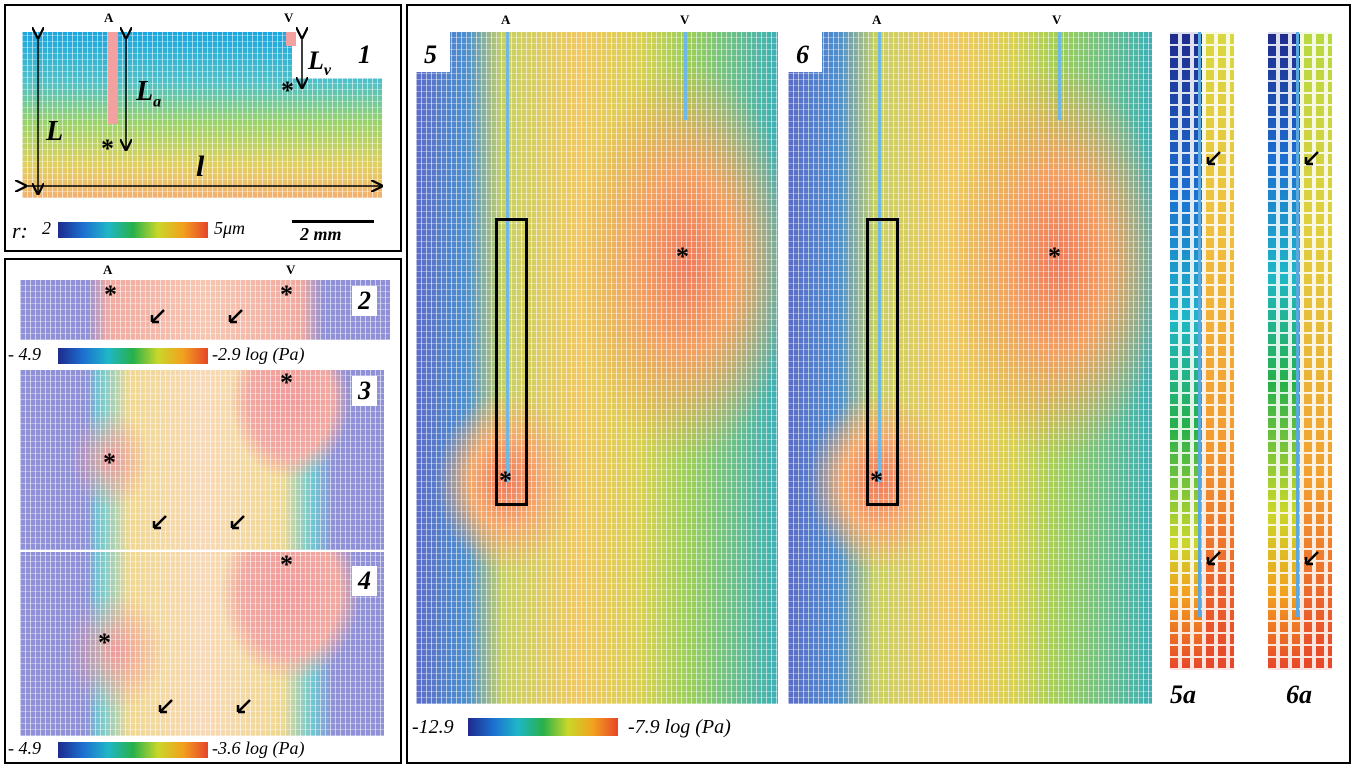  I want to click on panel-5-zoom-box, so click(511, 362).